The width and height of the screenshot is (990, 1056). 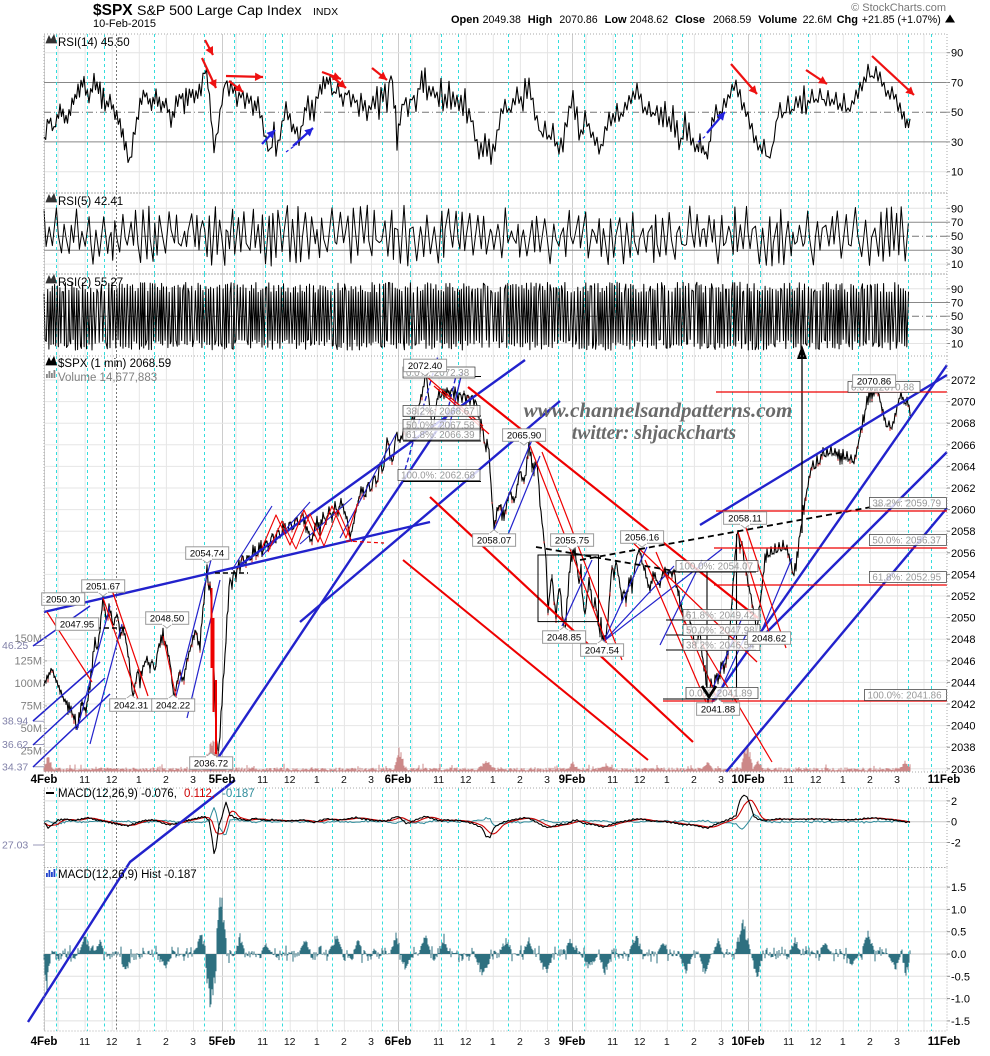 What do you see at coordinates (127, 875) in the screenshot?
I see `svg-text: MACD(12,26,9) Hist -0.187` at bounding box center [127, 875].